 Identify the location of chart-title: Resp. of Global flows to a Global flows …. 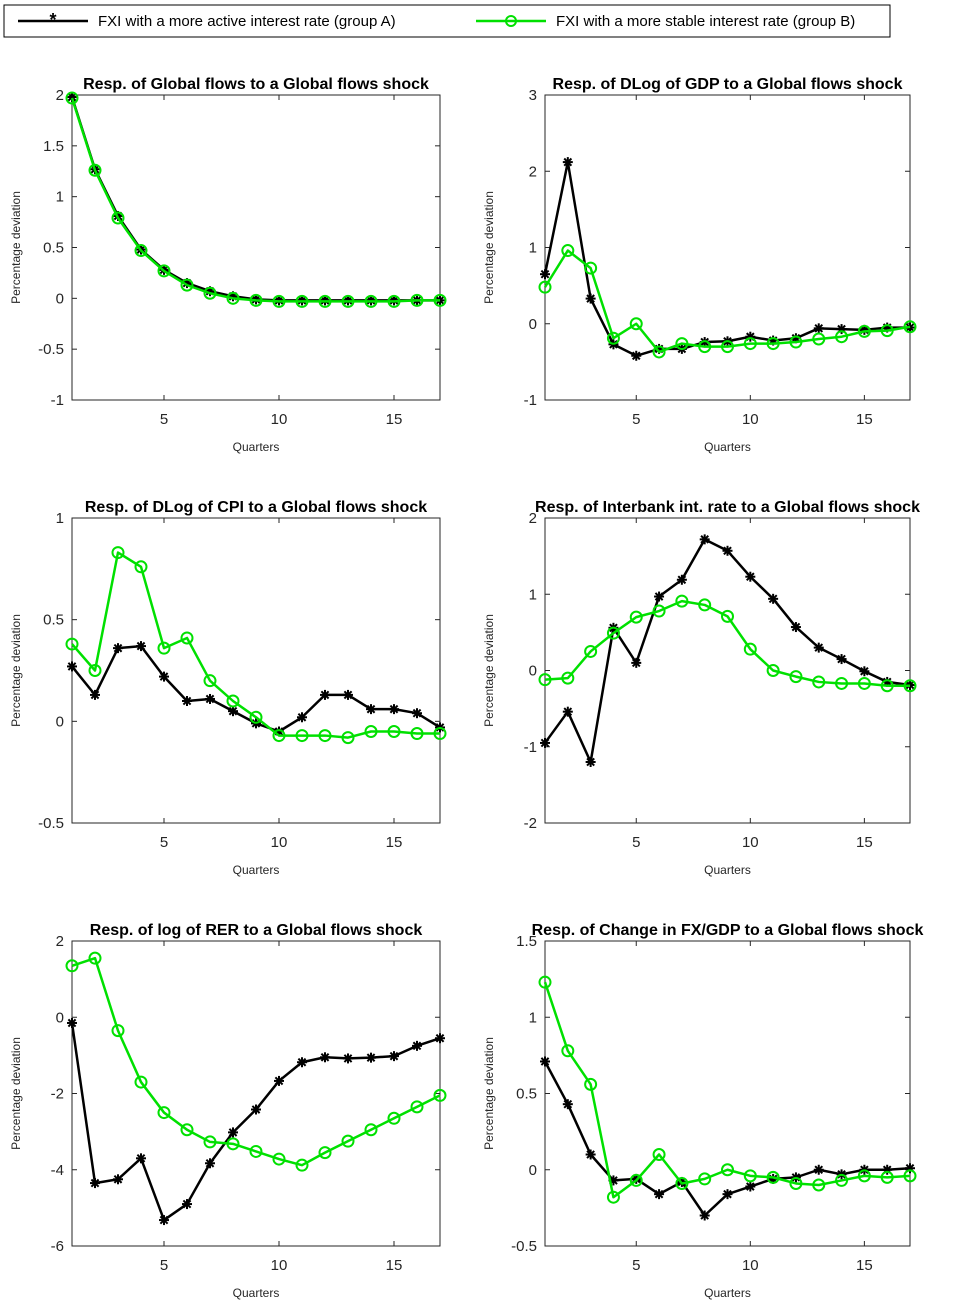
(256, 84).